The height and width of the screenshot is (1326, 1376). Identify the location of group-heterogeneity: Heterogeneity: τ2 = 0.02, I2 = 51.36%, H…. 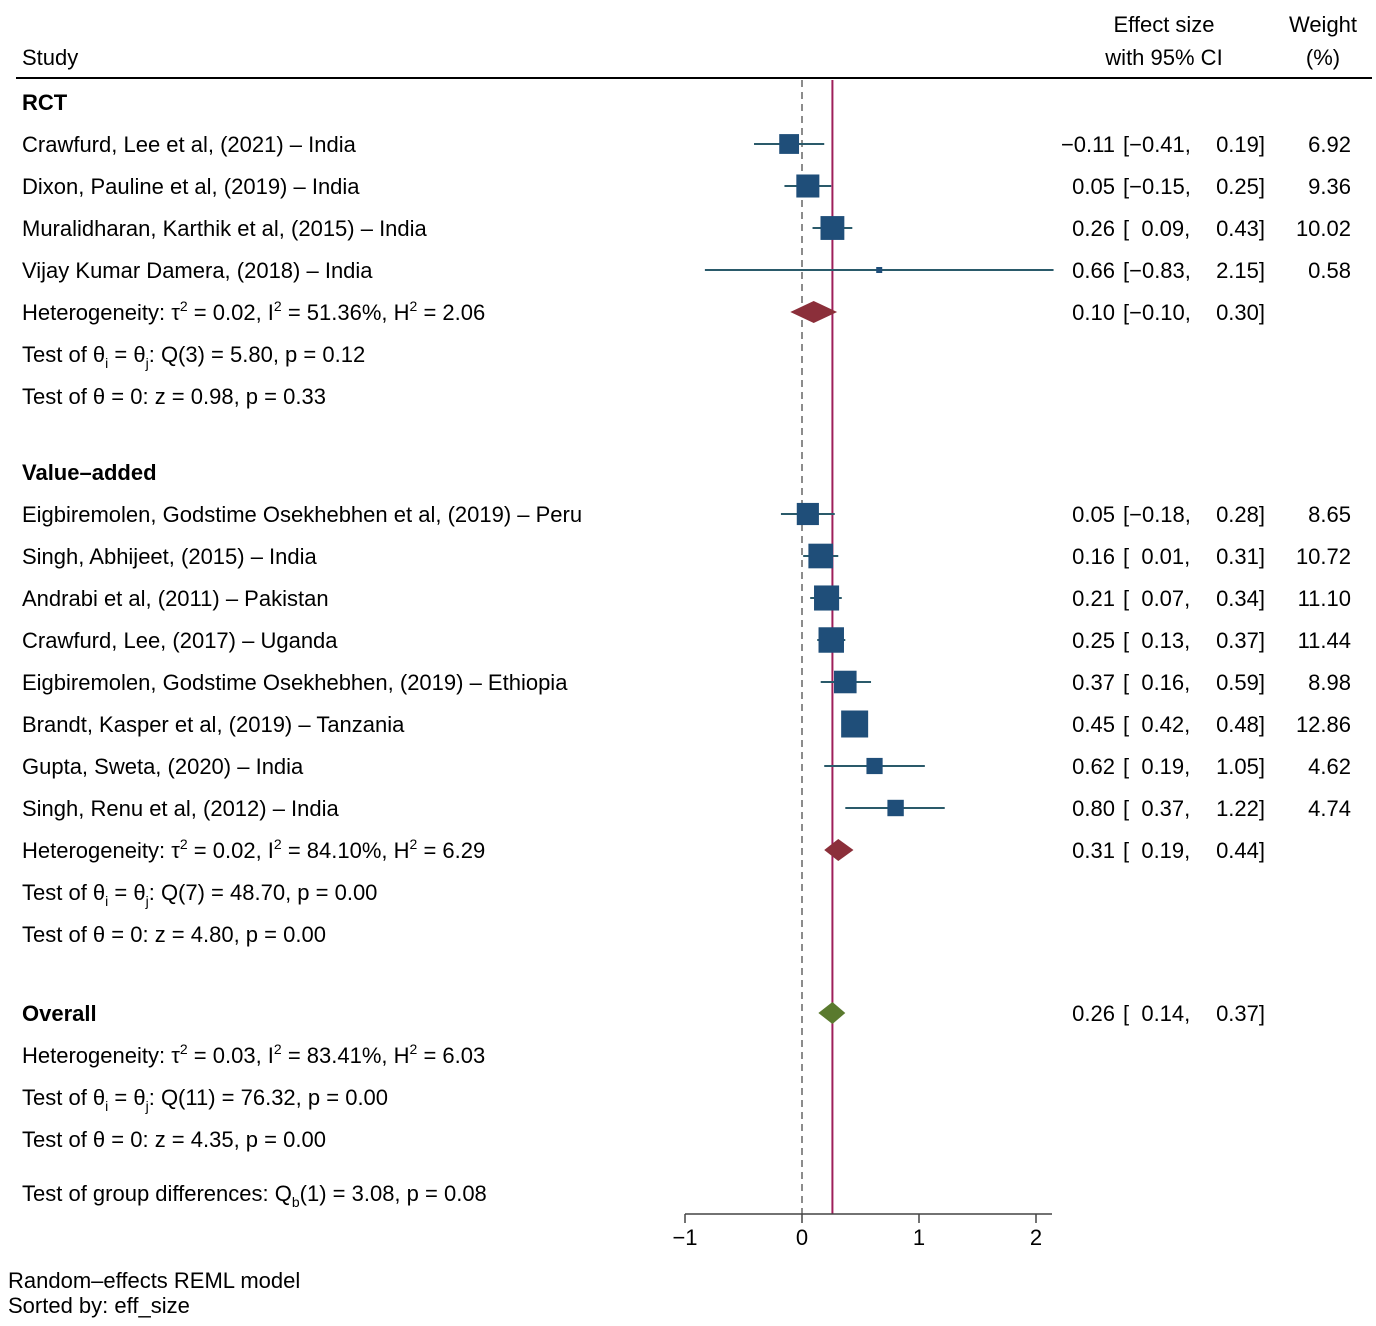
(253, 311).